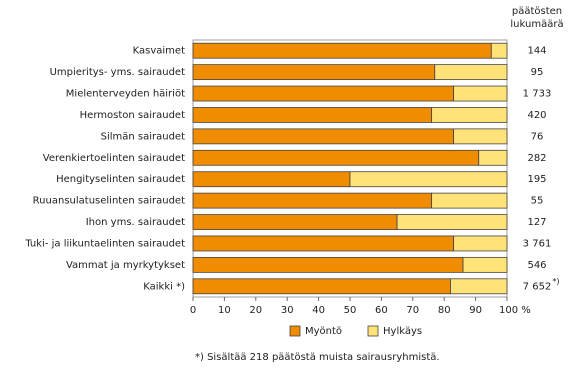 This screenshot has width=581, height=375. Describe the element at coordinates (475, 310) in the screenshot. I see `x-tick-label: 90` at that location.